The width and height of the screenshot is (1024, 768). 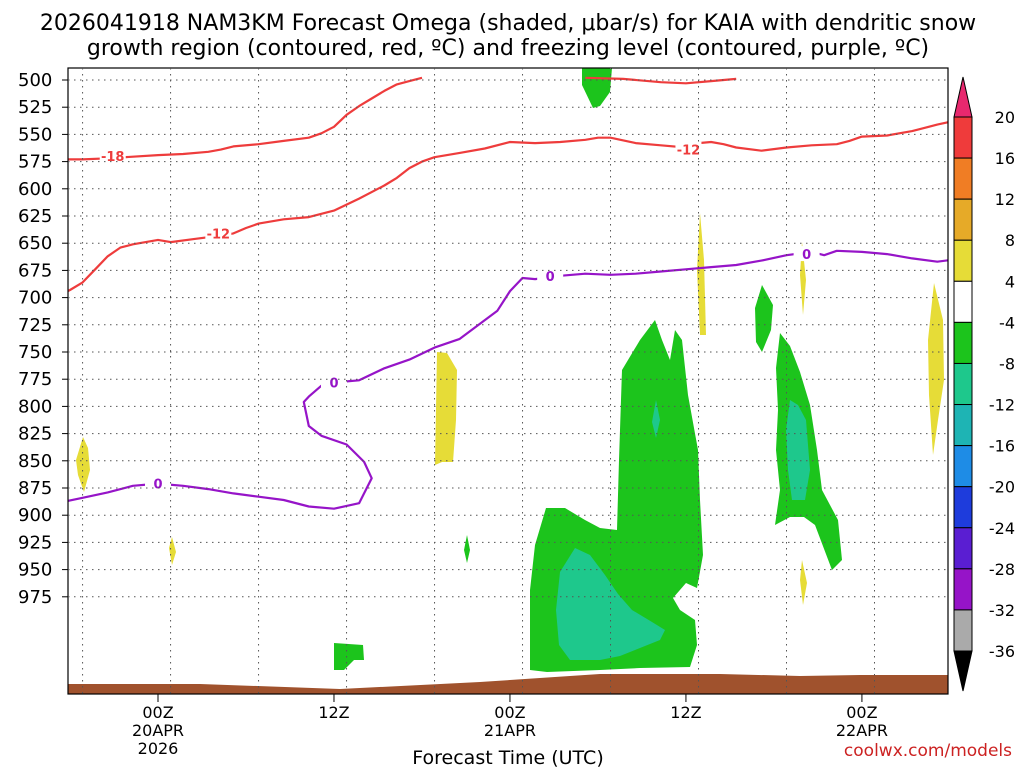 What do you see at coordinates (1002, 651) in the screenshot?
I see `colorbar-tick-label: -36` at bounding box center [1002, 651].